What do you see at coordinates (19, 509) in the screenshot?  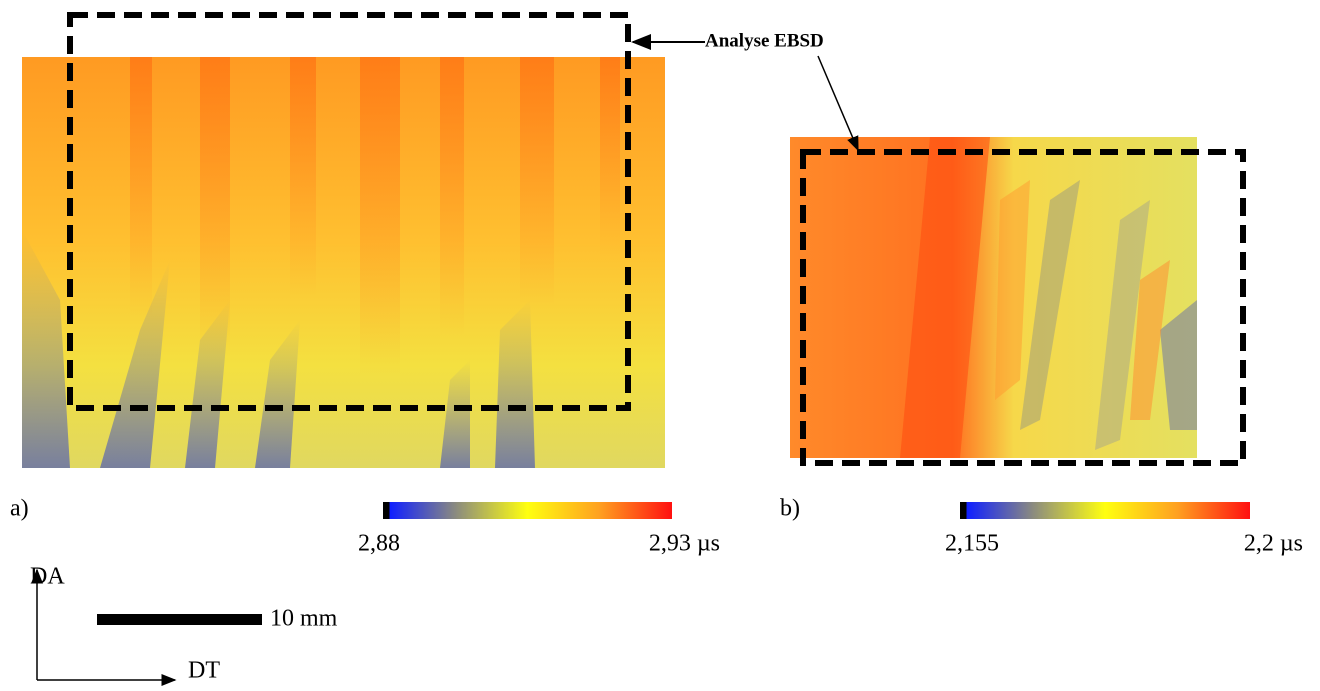 I see `panel-label: a)` at bounding box center [19, 509].